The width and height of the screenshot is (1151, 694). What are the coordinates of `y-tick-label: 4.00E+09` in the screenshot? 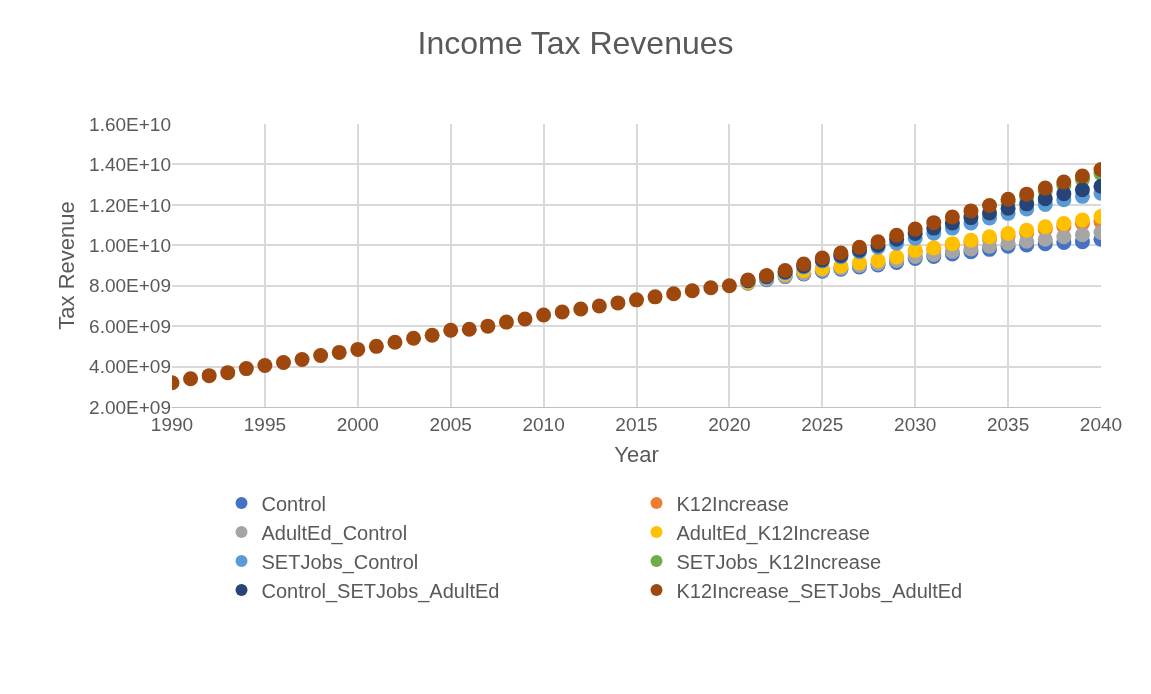 It's located at (130, 367).